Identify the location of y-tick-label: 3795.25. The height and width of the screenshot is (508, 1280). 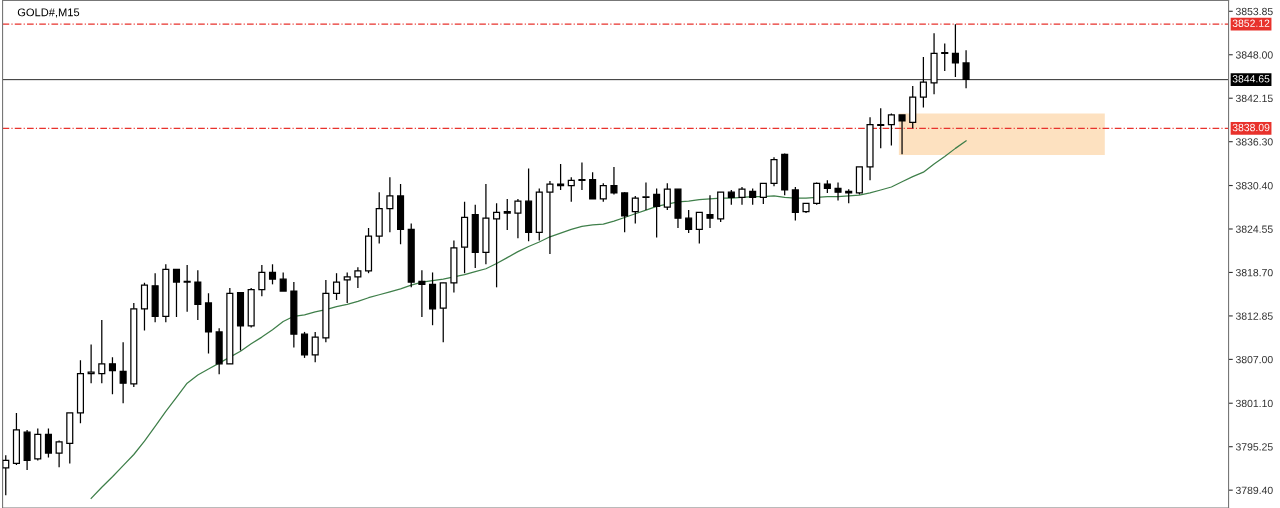
(1254, 447).